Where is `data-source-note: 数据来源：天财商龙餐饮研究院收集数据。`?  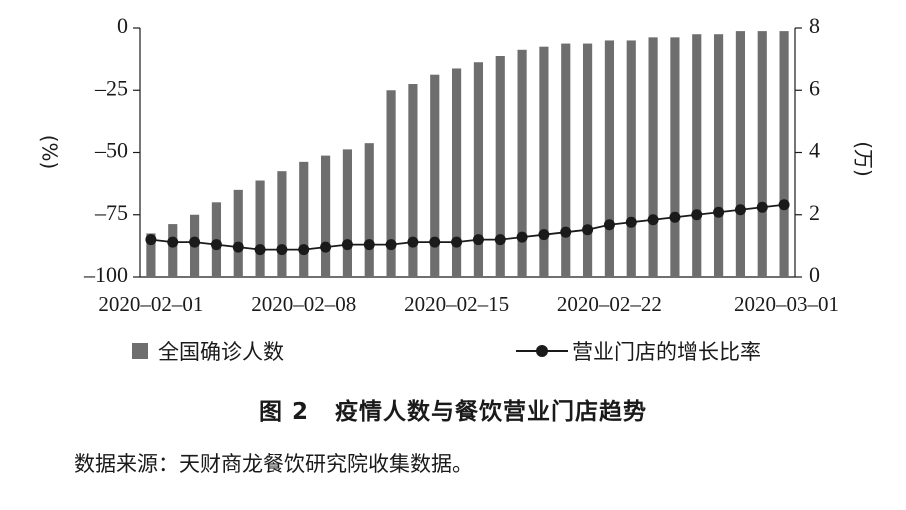 data-source-note: 数据来源：天财商龙餐饮研究院收集数据。 is located at coordinates (273, 464).